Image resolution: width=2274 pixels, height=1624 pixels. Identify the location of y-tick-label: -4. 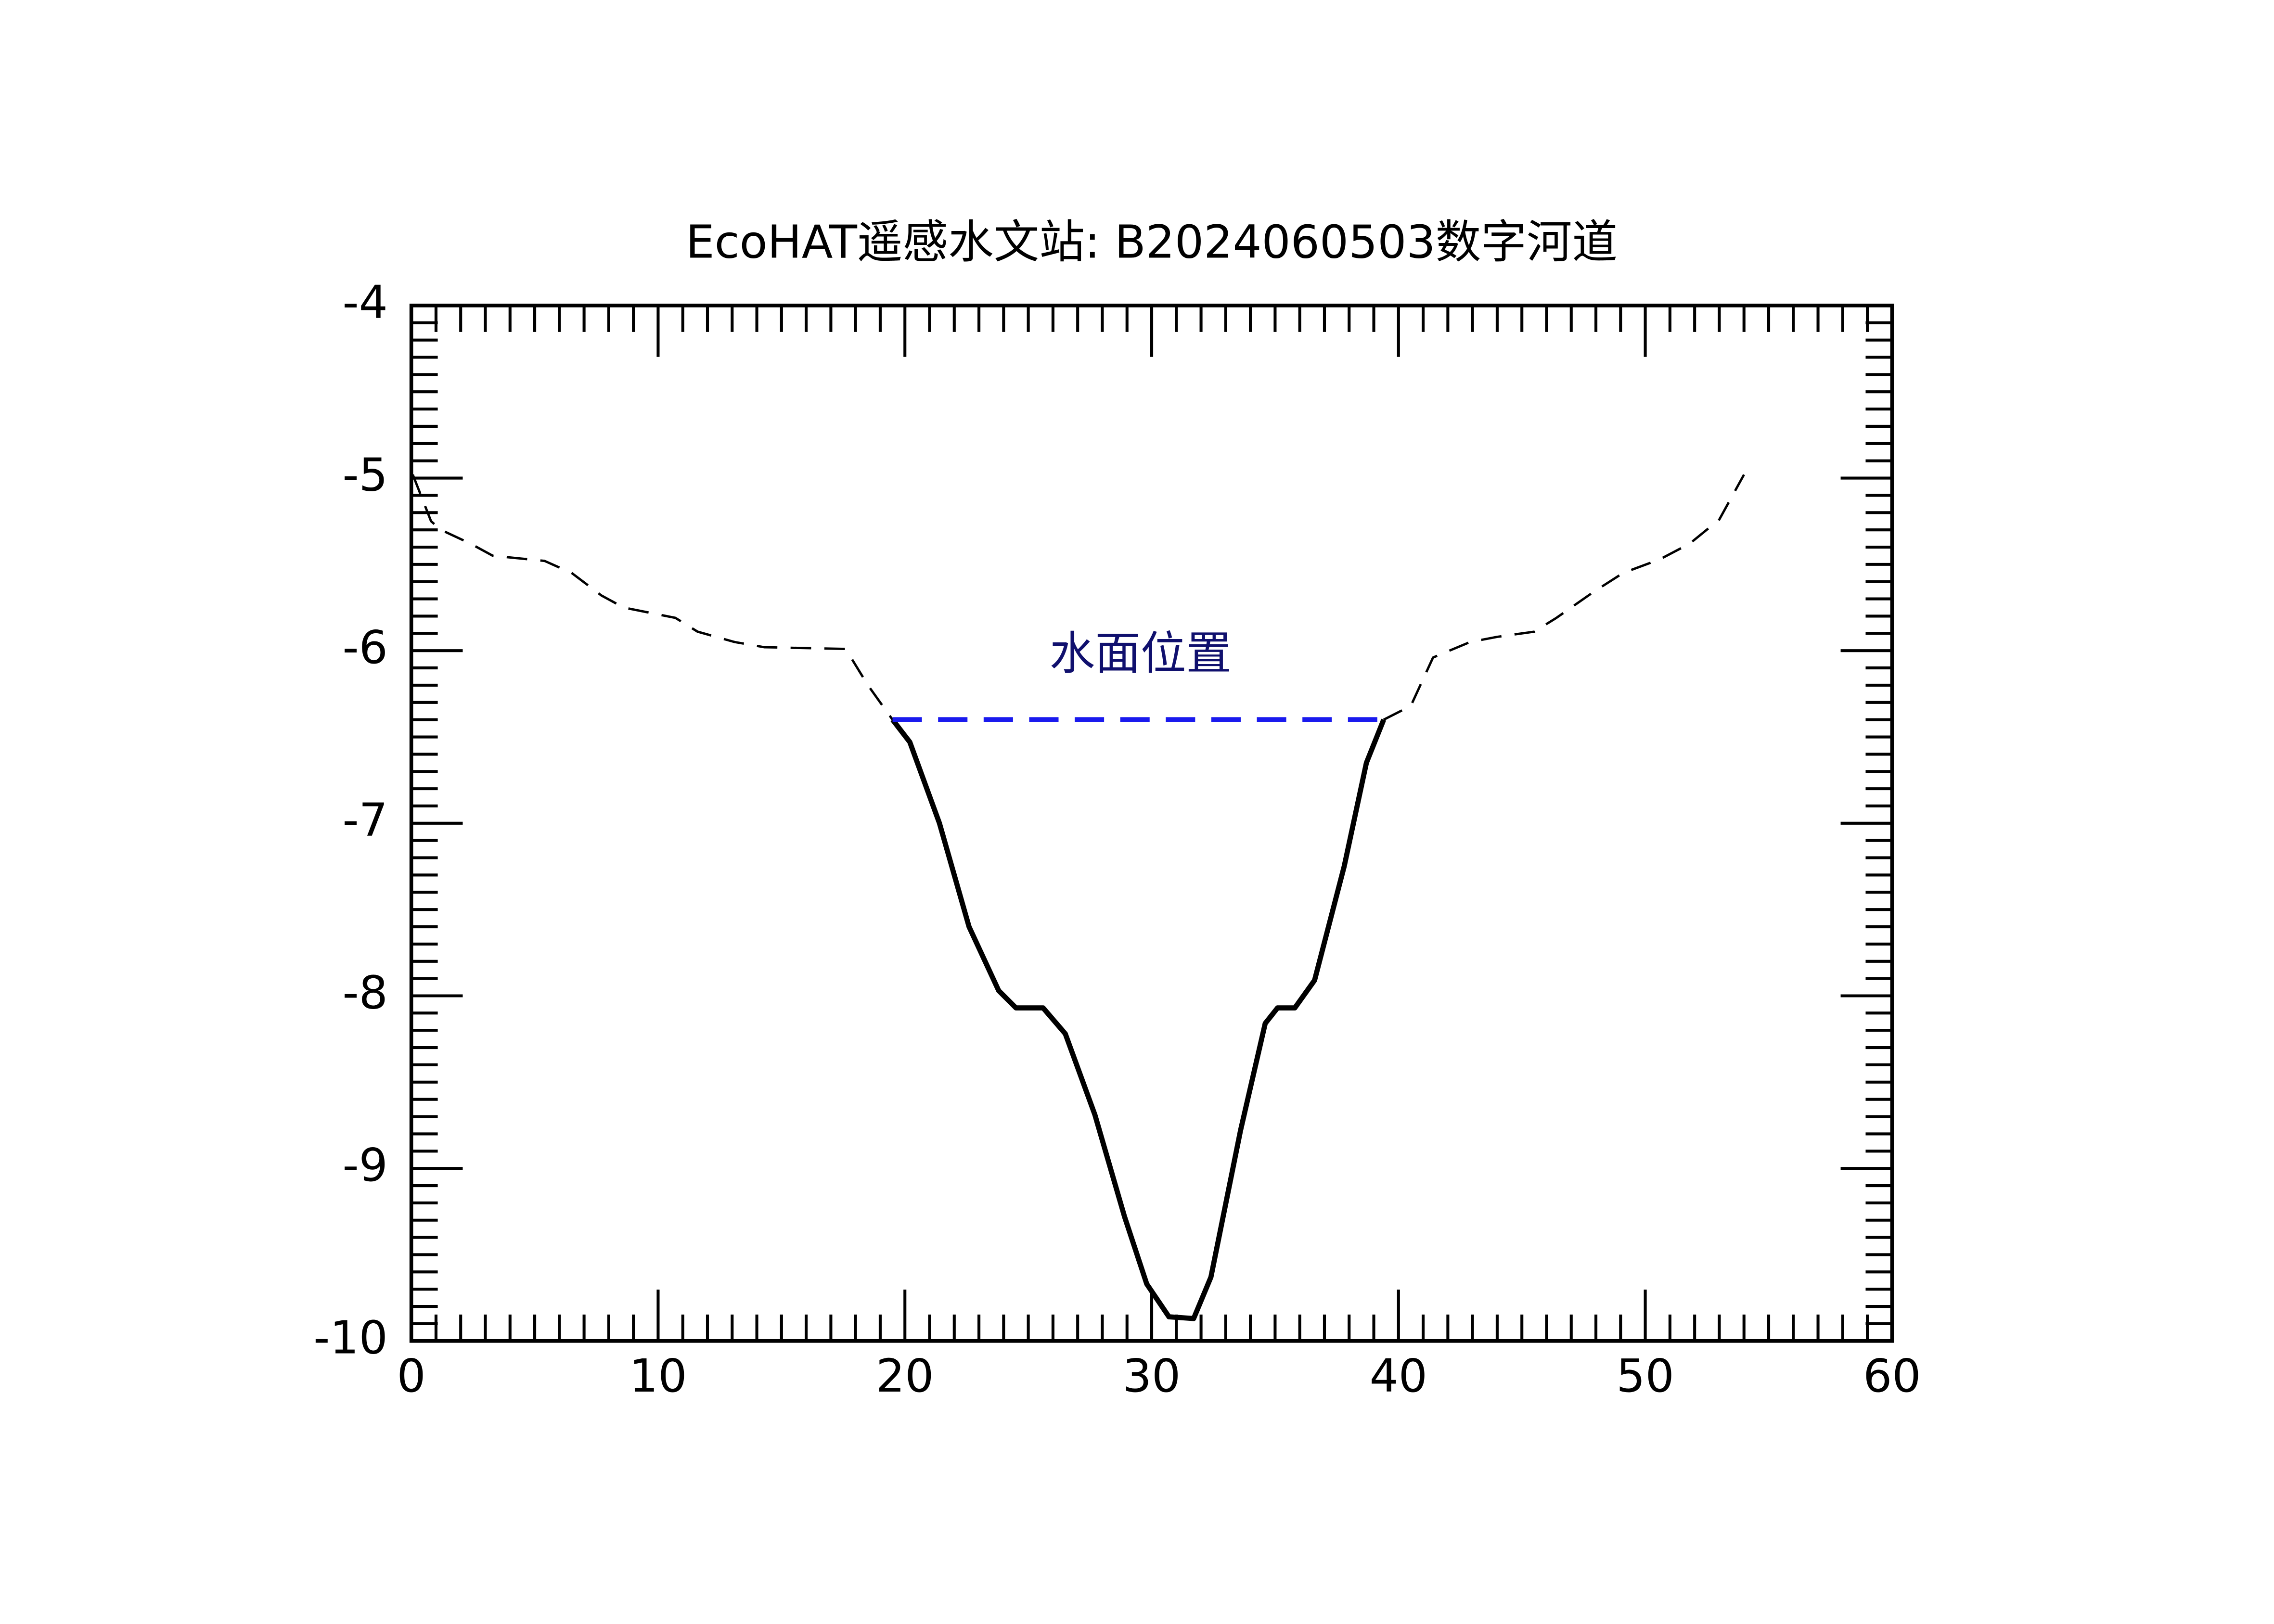
(364, 302).